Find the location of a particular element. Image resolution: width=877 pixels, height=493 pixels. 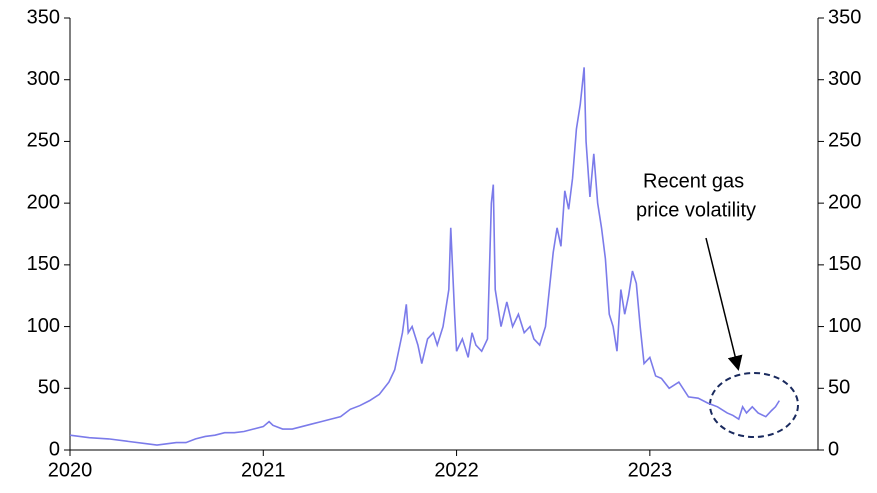

y2-tick-label: 350 is located at coordinates (844, 17).